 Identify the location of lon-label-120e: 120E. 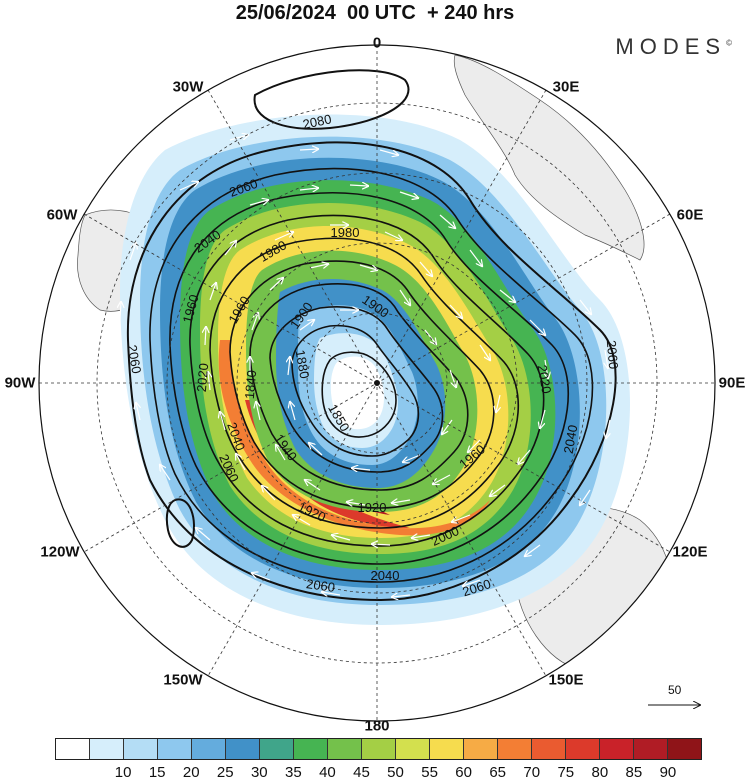
(690, 552).